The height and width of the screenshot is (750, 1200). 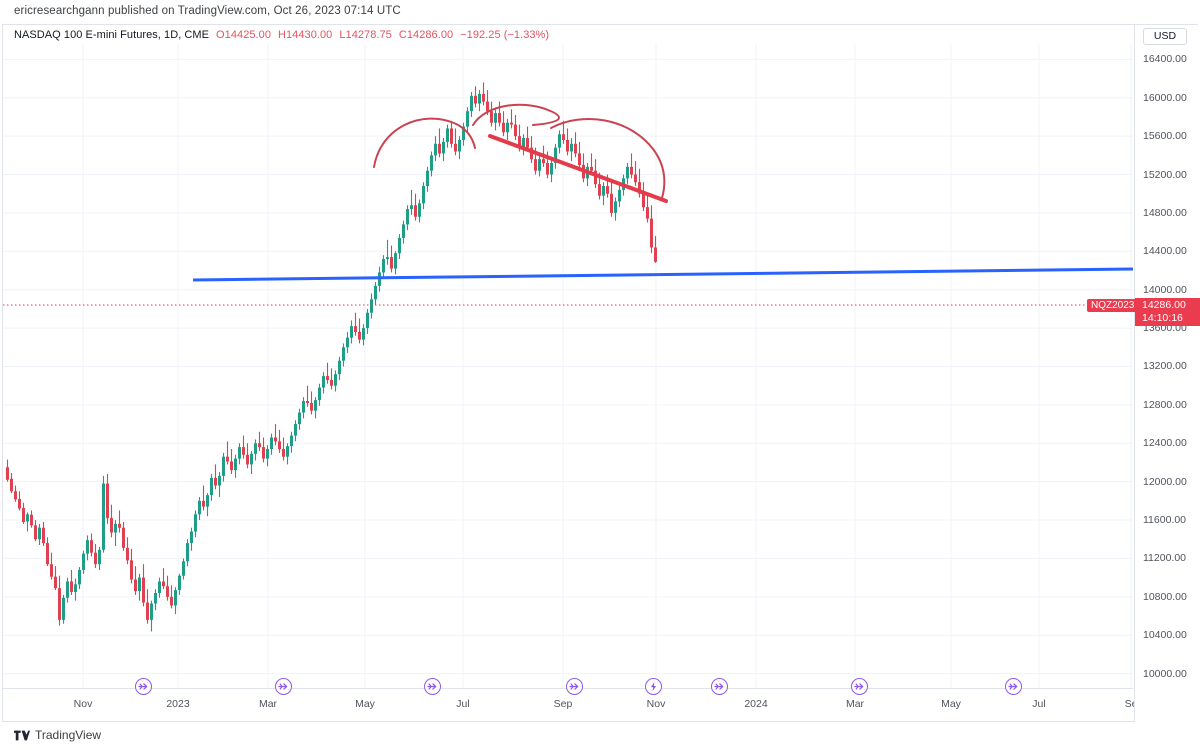 What do you see at coordinates (1165, 212) in the screenshot?
I see `price-tick-label: 14800.00` at bounding box center [1165, 212].